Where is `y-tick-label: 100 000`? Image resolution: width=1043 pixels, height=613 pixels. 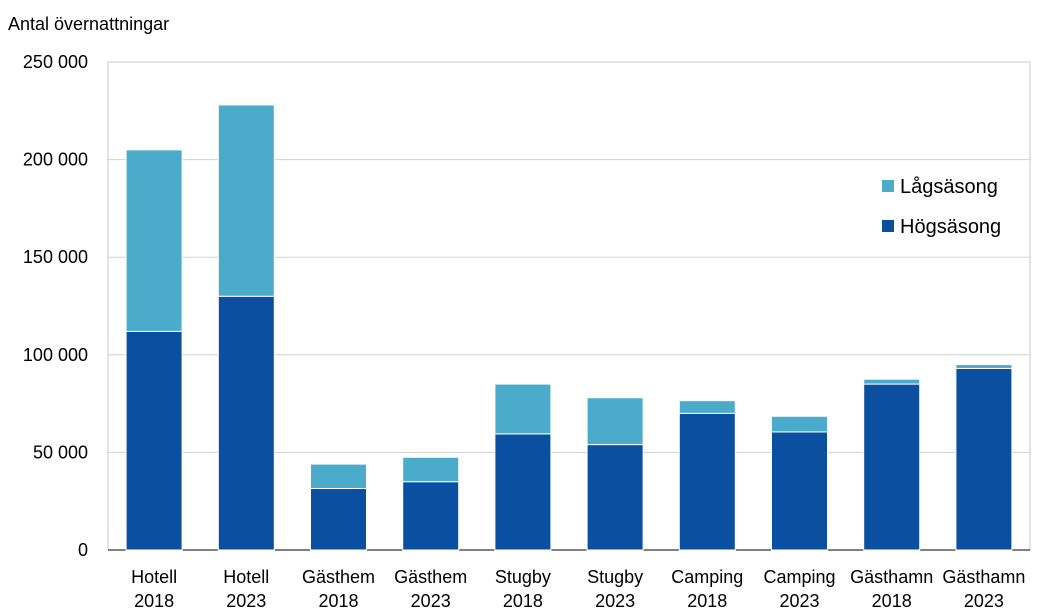
y-tick-label: 100 000 is located at coordinates (55, 355).